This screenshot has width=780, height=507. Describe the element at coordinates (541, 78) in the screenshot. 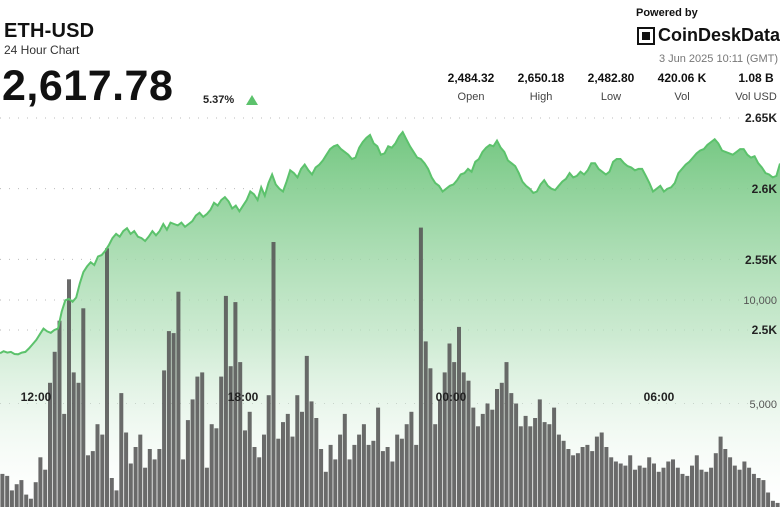

I see `stat-value: 2,650.18` at that location.